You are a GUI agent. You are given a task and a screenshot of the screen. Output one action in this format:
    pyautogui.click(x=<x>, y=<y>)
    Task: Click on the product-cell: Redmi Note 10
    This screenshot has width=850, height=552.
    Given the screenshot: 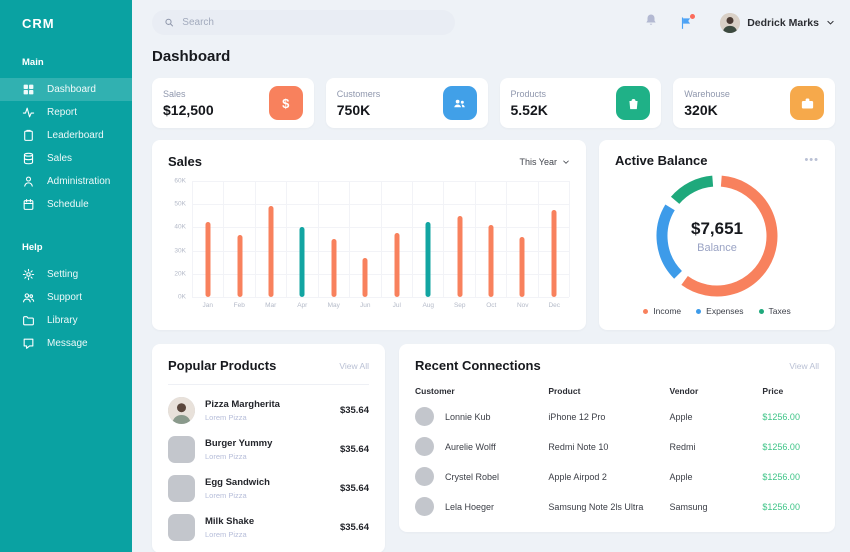 What is the action you would take?
    pyautogui.click(x=578, y=446)
    